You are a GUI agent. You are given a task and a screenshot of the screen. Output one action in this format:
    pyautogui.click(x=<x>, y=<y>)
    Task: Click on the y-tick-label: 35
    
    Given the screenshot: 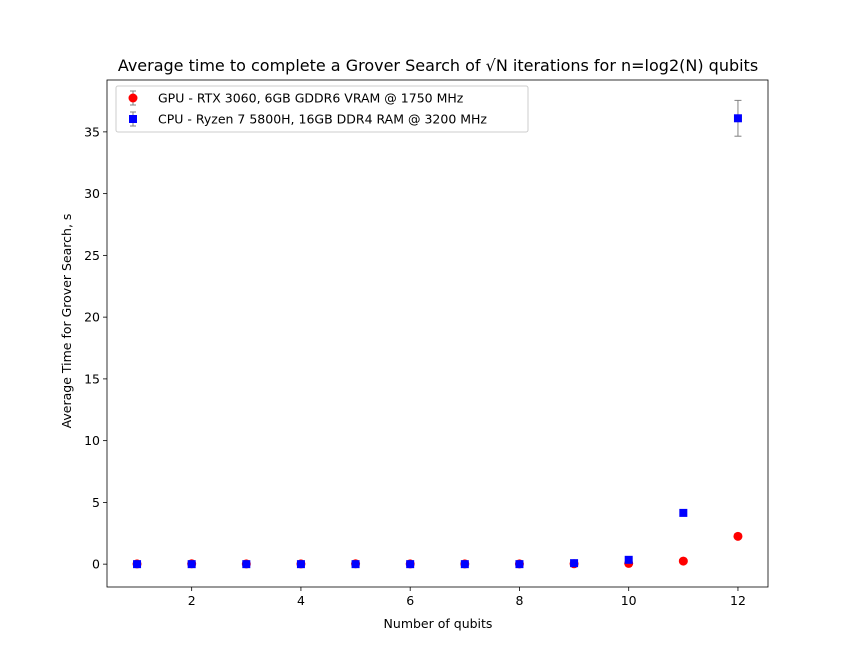 What is the action you would take?
    pyautogui.click(x=92, y=131)
    